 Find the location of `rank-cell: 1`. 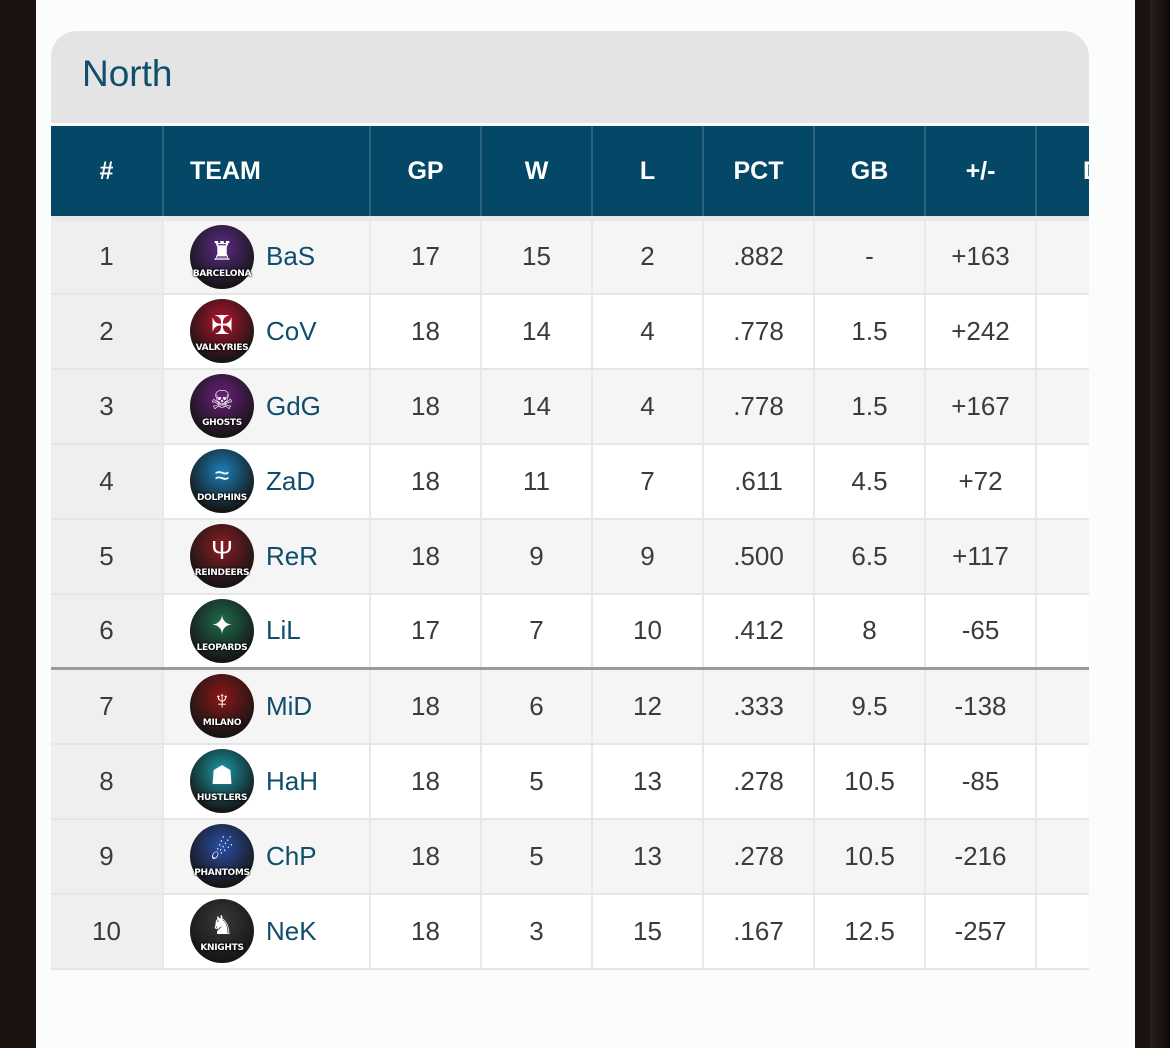

rank-cell: 1 is located at coordinates (107, 255).